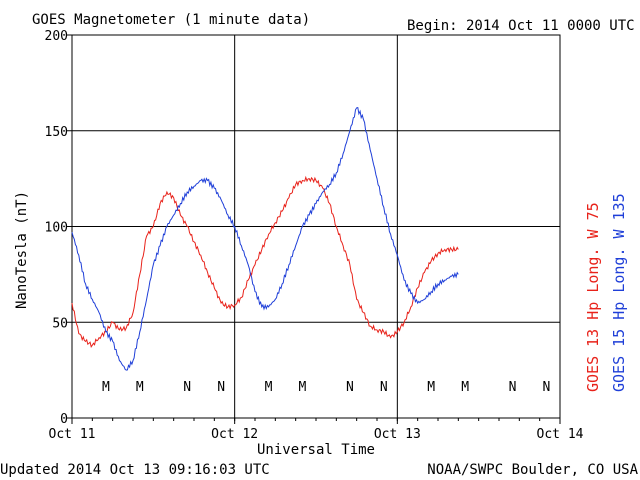  Describe the element at coordinates (60, 323) in the screenshot. I see `y-tick-label: 50` at that location.